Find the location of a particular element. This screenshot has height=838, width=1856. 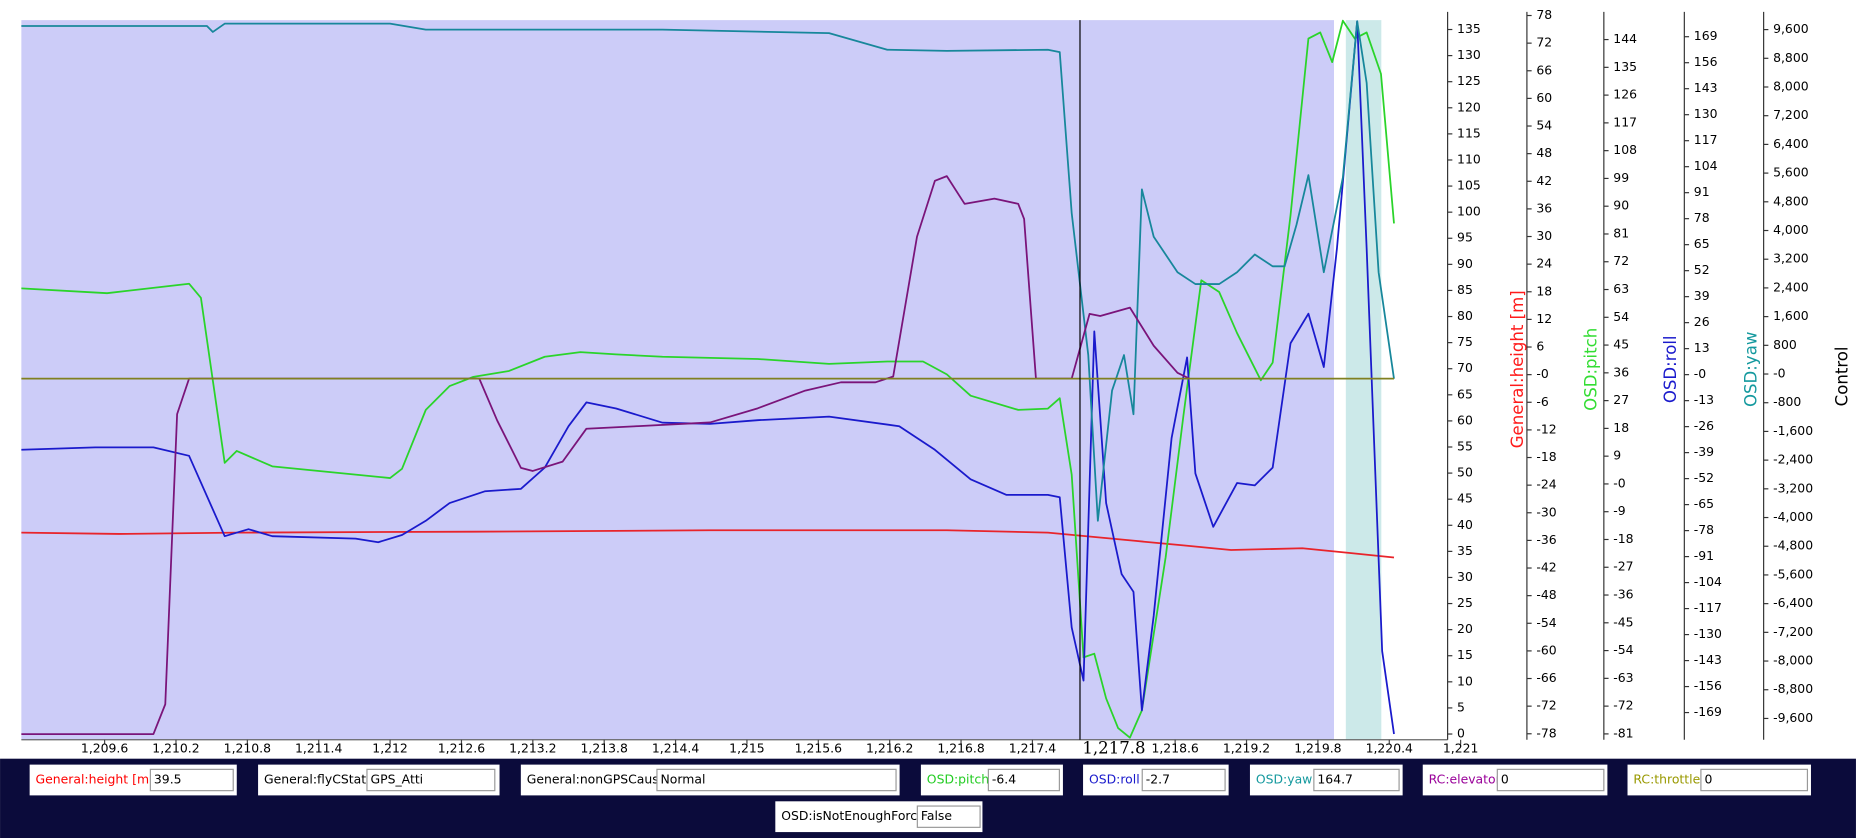

y-tick-label: 9 is located at coordinates (1617, 455).